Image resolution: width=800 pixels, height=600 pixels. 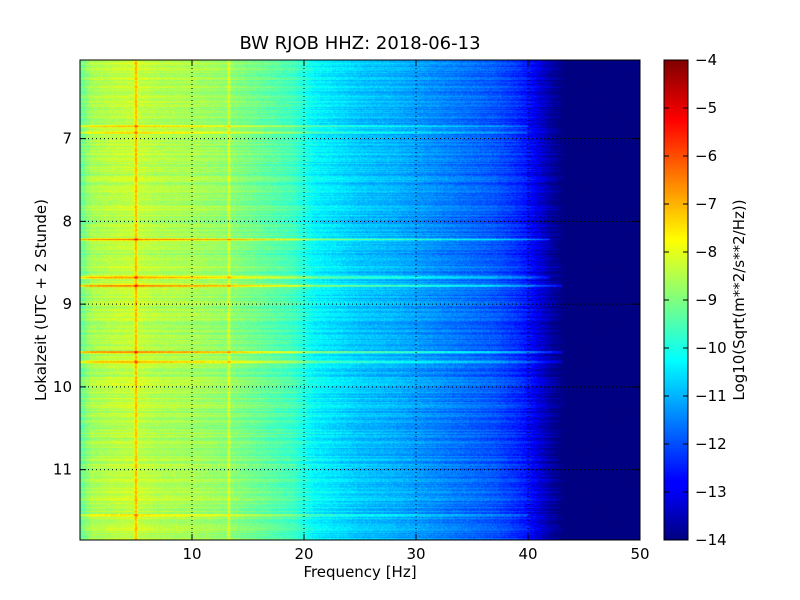 I want to click on colorbar-tick-label: −9, so click(x=706, y=300).